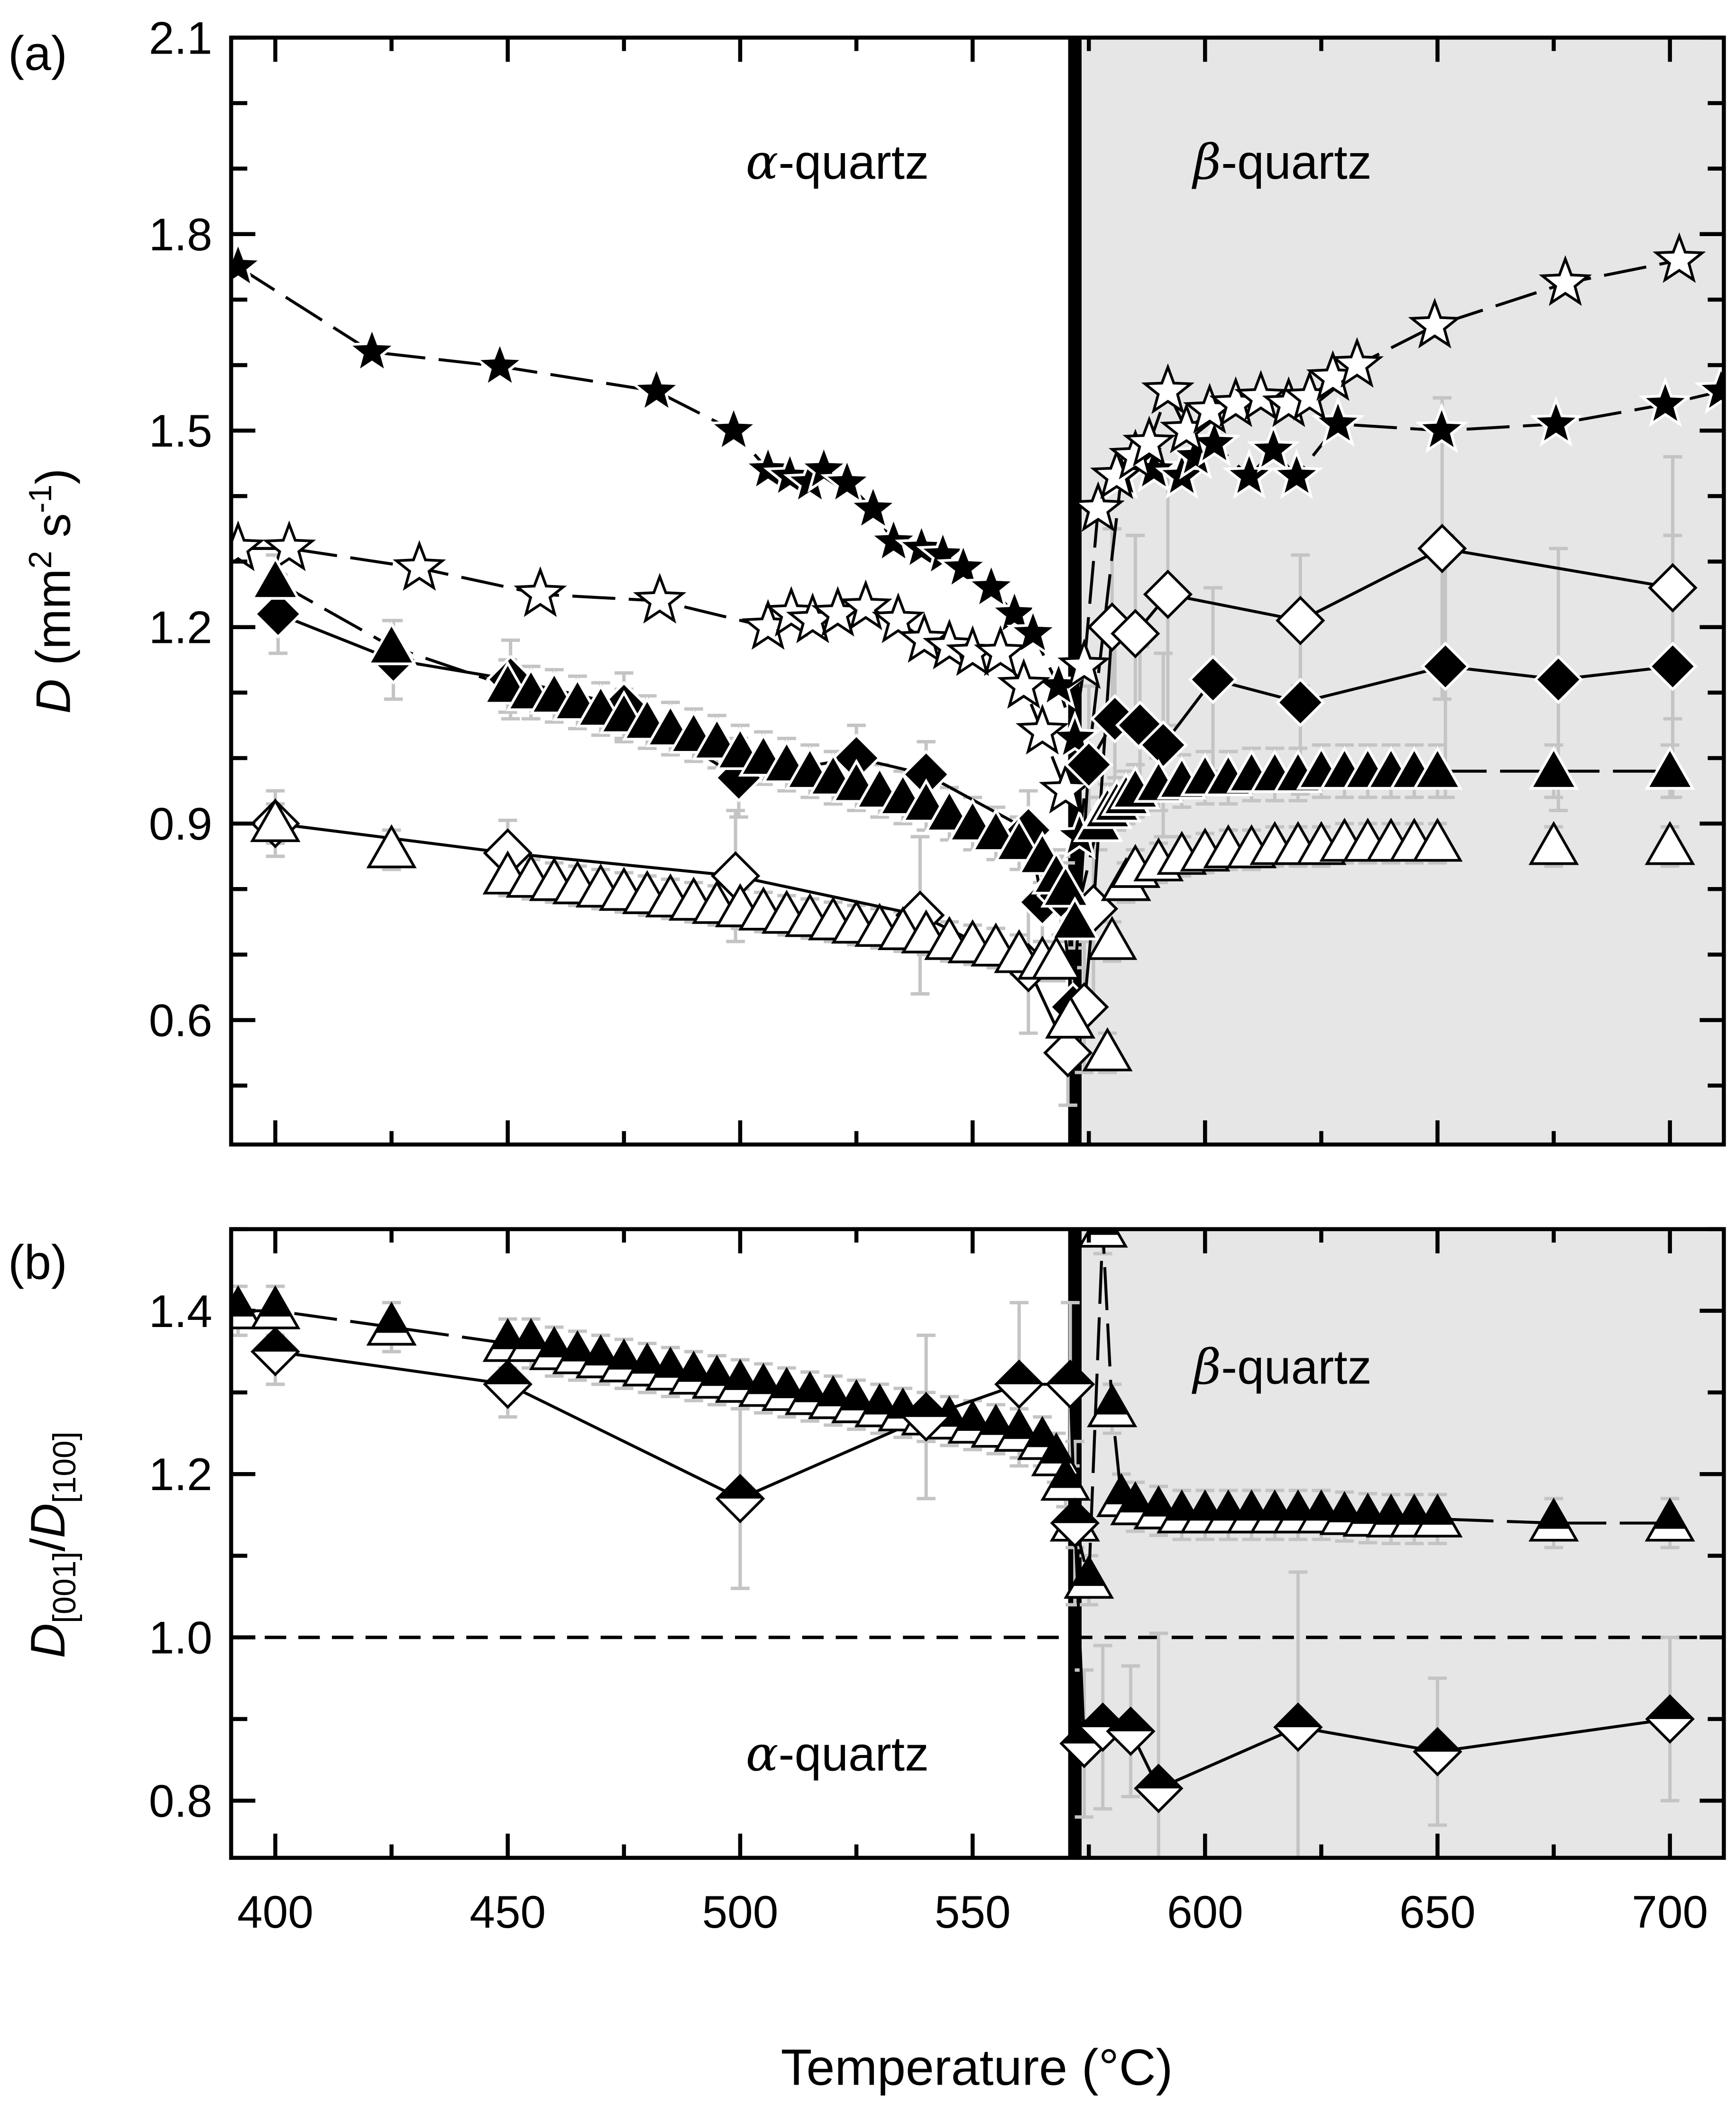 This screenshot has height=2105, width=1736. What do you see at coordinates (180, 1801) in the screenshot?
I see `y-tick-label: 0.8` at bounding box center [180, 1801].